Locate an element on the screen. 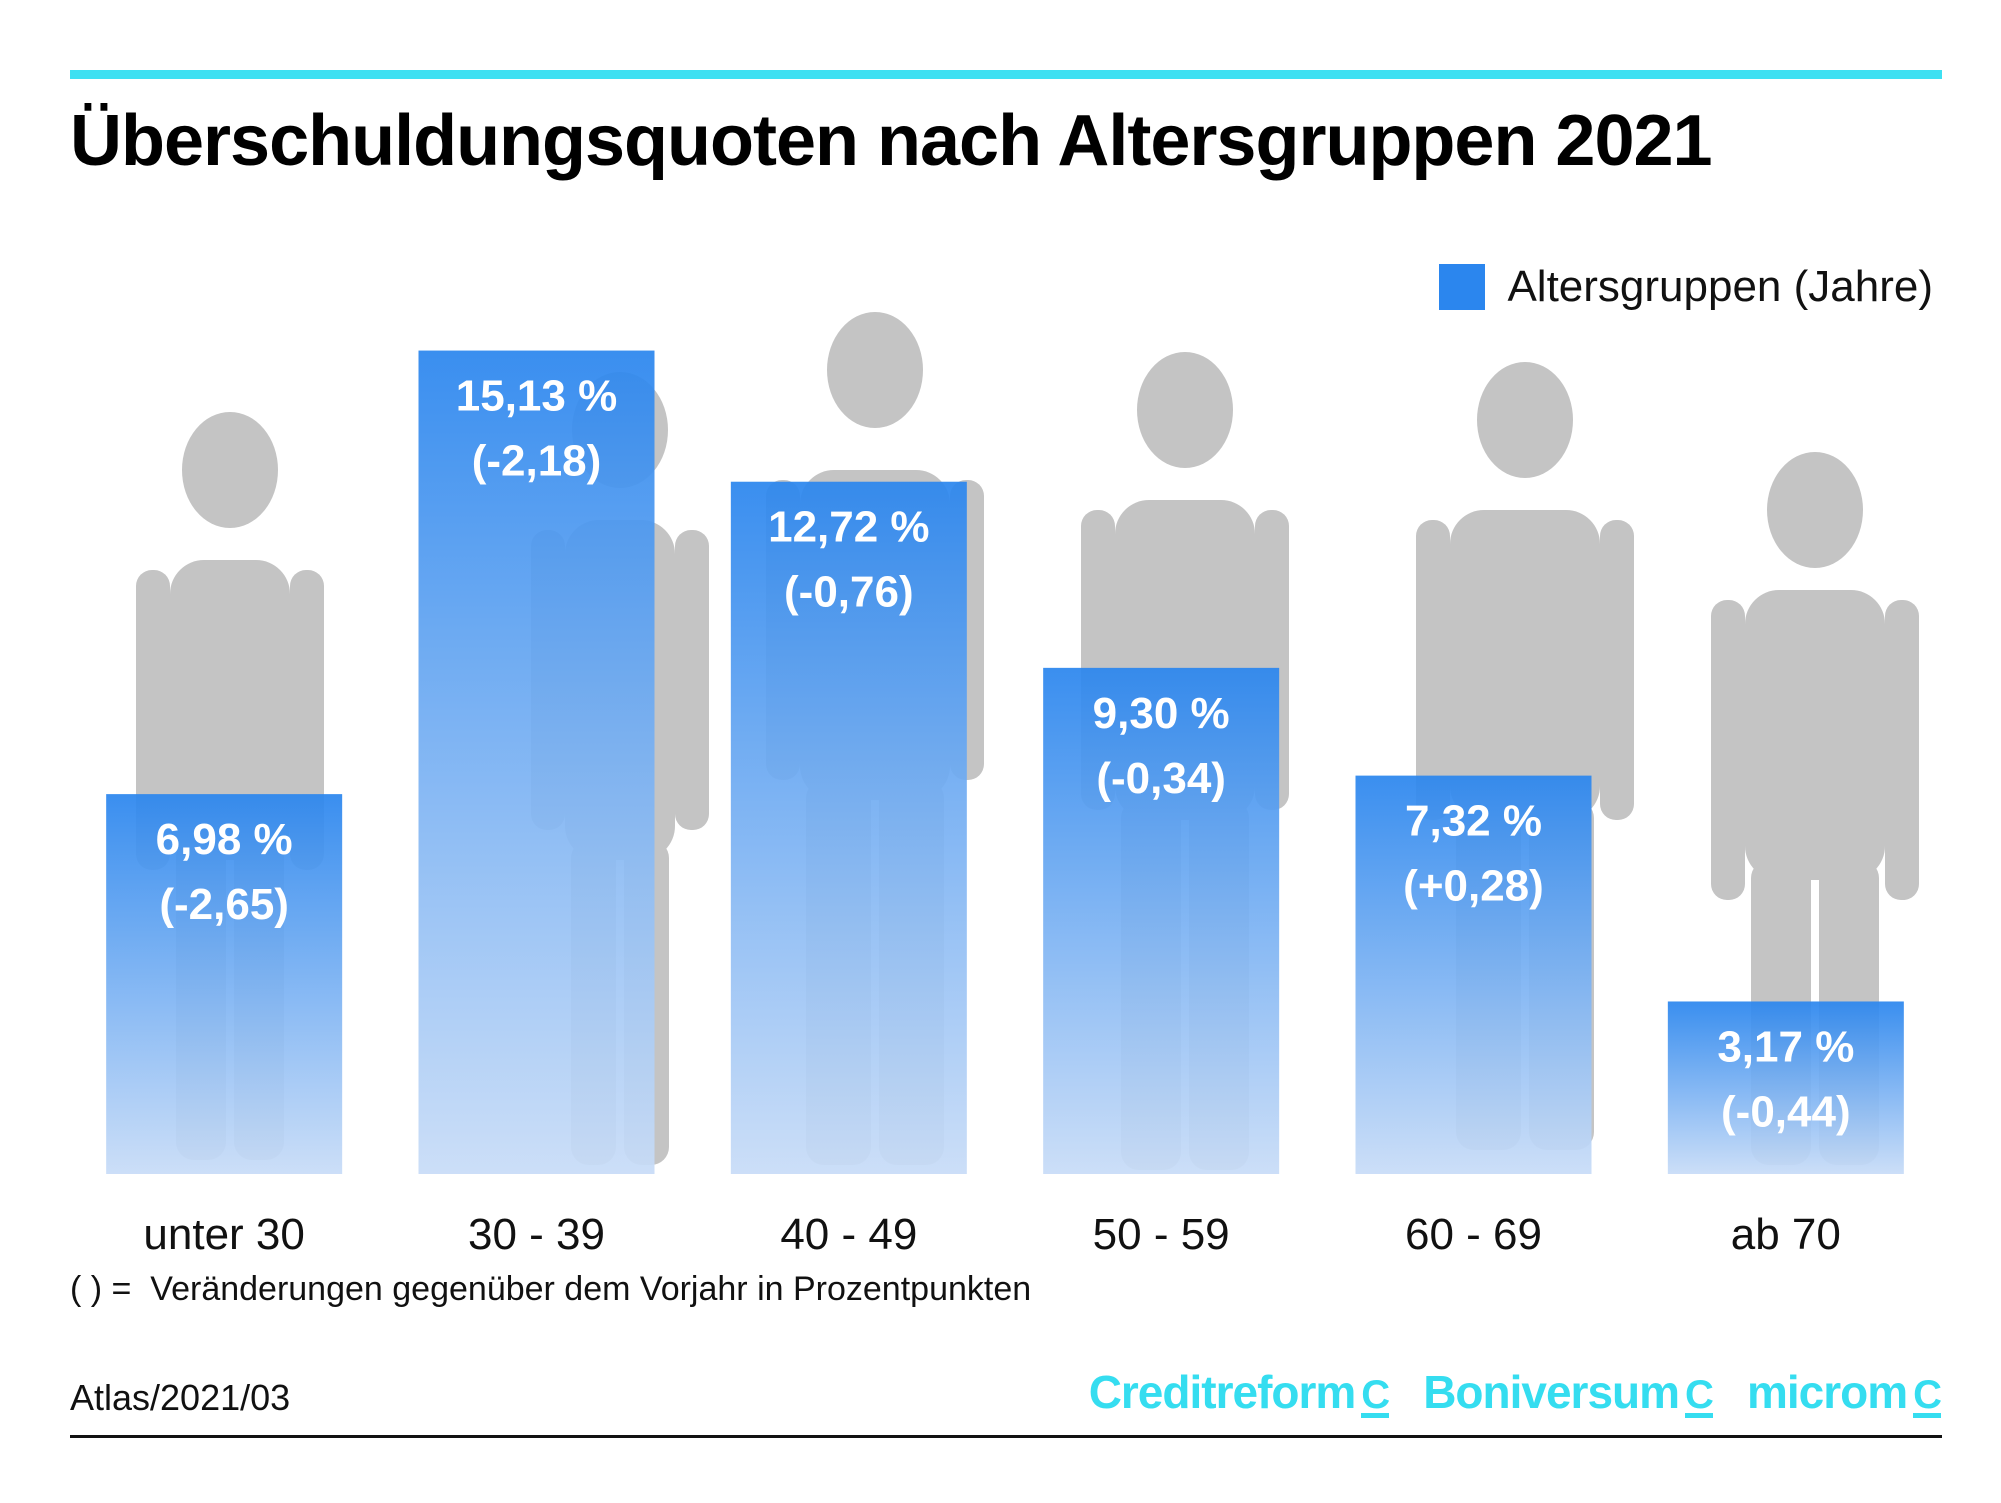  logo-row: Creditreform C Boniversum C microm C is located at coordinates (1515, 1392).